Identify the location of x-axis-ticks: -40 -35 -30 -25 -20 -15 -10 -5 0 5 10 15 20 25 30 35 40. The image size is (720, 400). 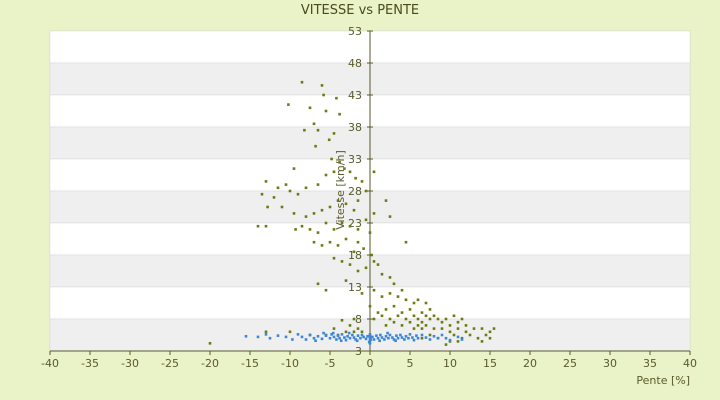
(369, 360).